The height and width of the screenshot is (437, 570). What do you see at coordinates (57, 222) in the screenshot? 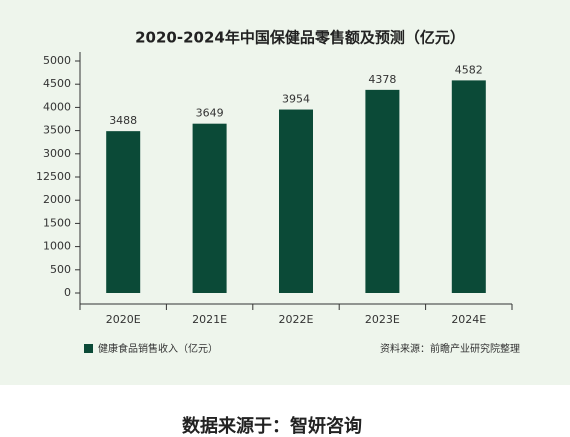
I see `y-tick-label: 1500` at bounding box center [57, 222].